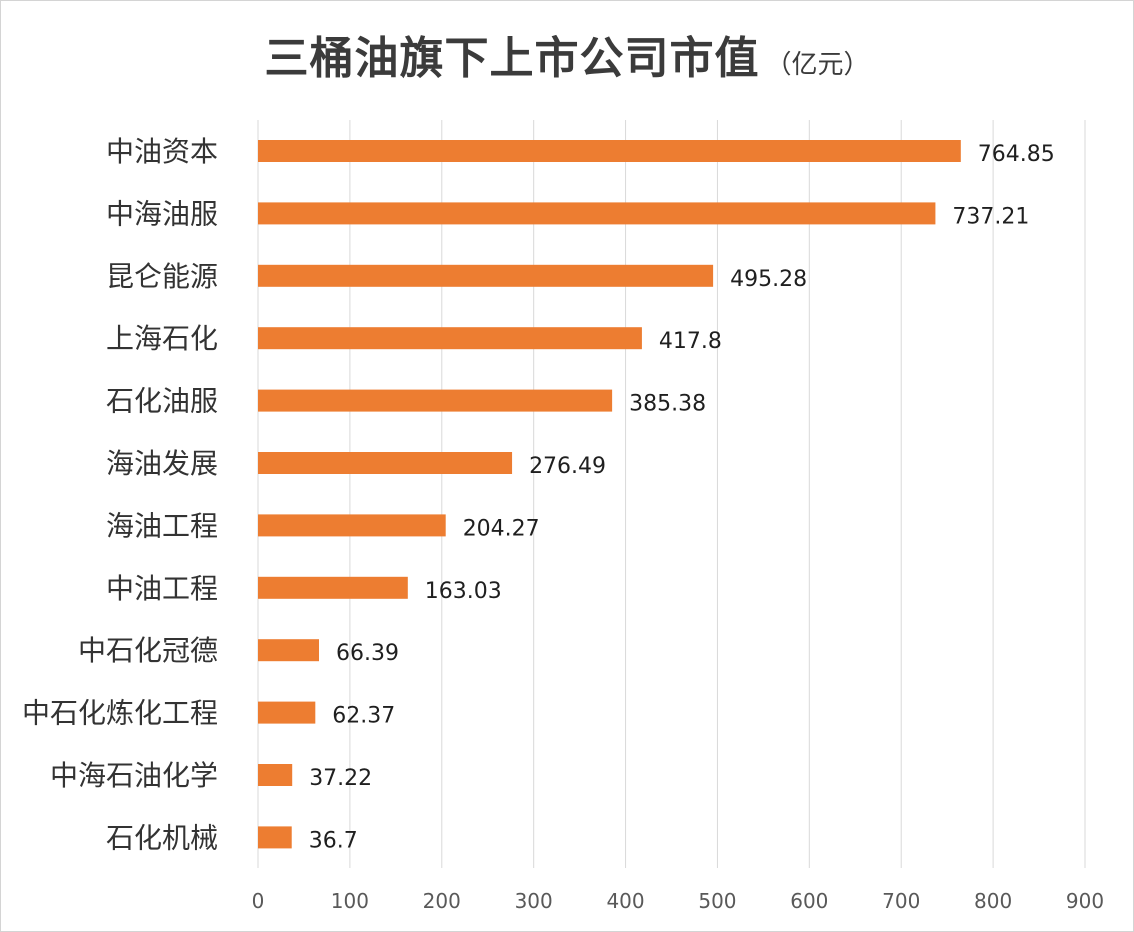 The height and width of the screenshot is (932, 1134). Describe the element at coordinates (162, 151) in the screenshot. I see `category-label: 中油资本` at that location.